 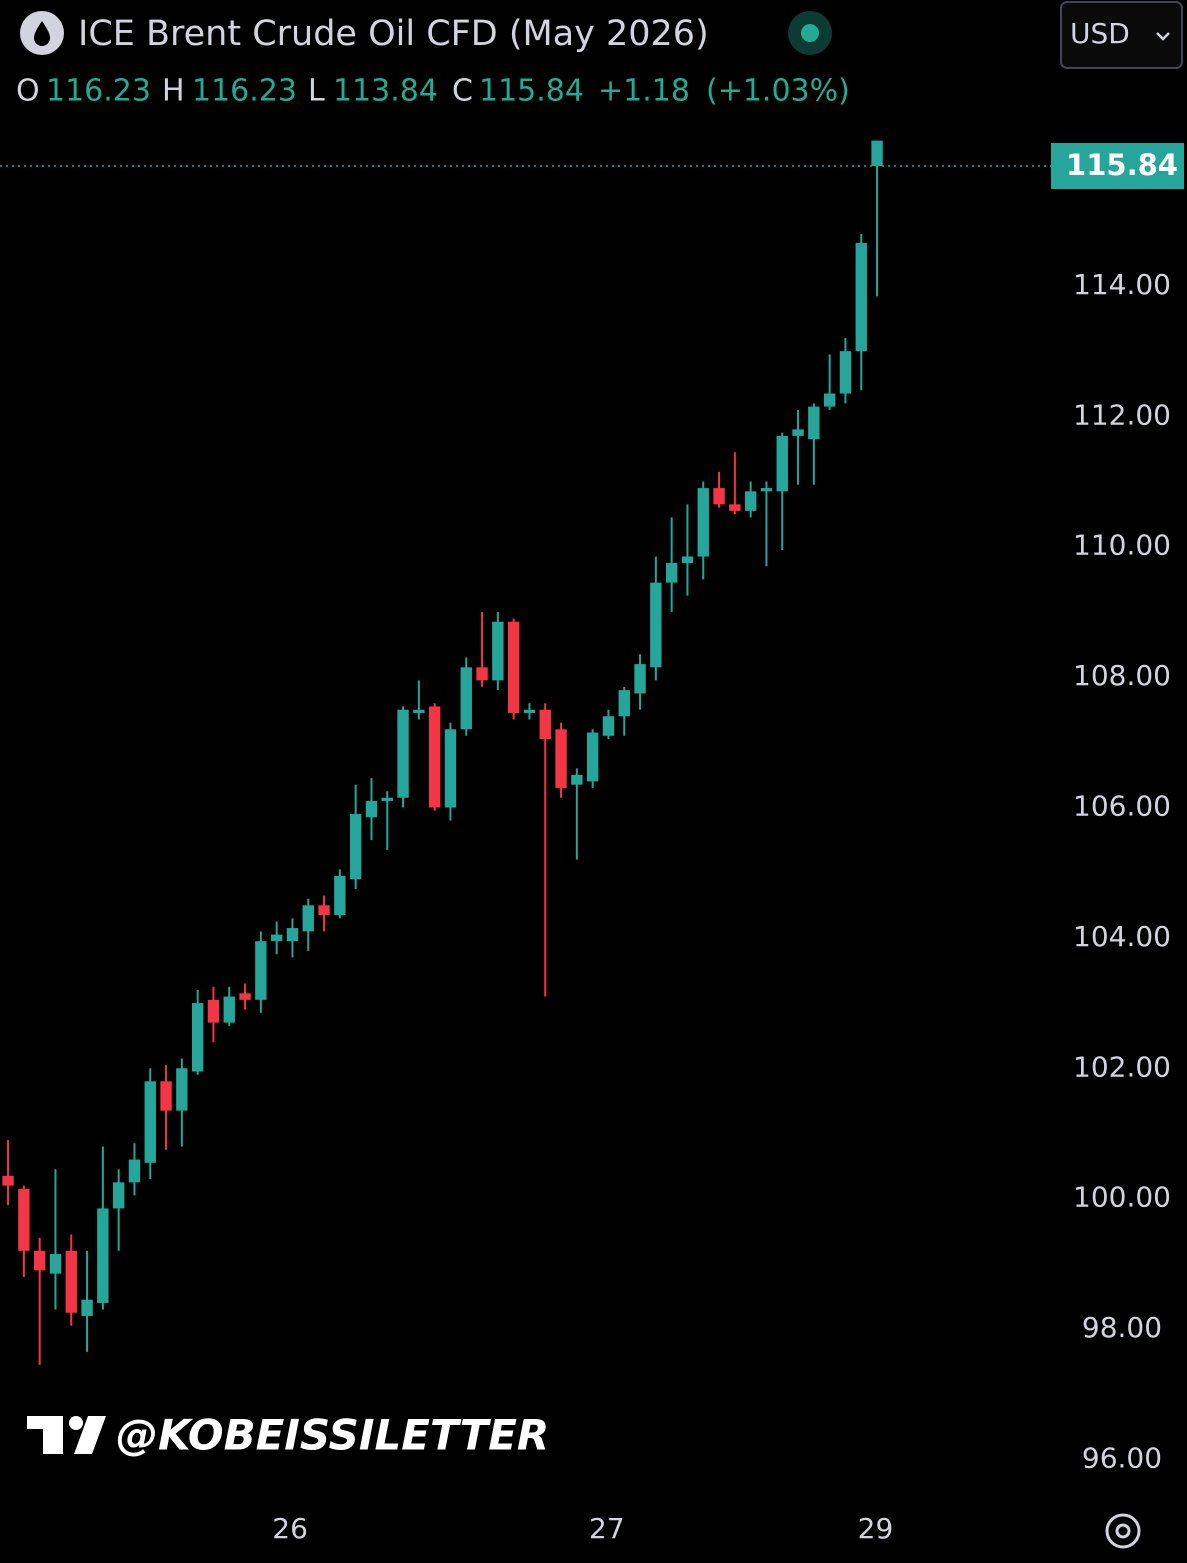 What do you see at coordinates (1163, 36) in the screenshot?
I see `dropdown-arrow` at bounding box center [1163, 36].